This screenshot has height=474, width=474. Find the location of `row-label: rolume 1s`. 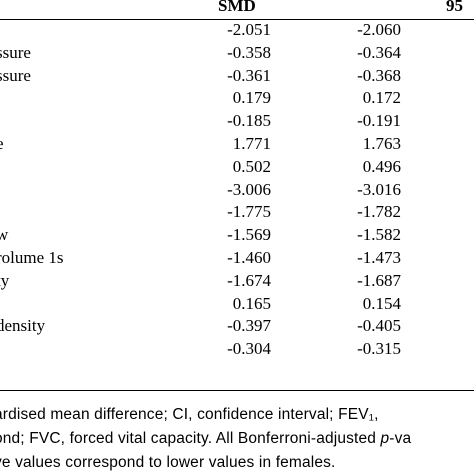

row-label: rolume 1s is located at coordinates (32, 257).